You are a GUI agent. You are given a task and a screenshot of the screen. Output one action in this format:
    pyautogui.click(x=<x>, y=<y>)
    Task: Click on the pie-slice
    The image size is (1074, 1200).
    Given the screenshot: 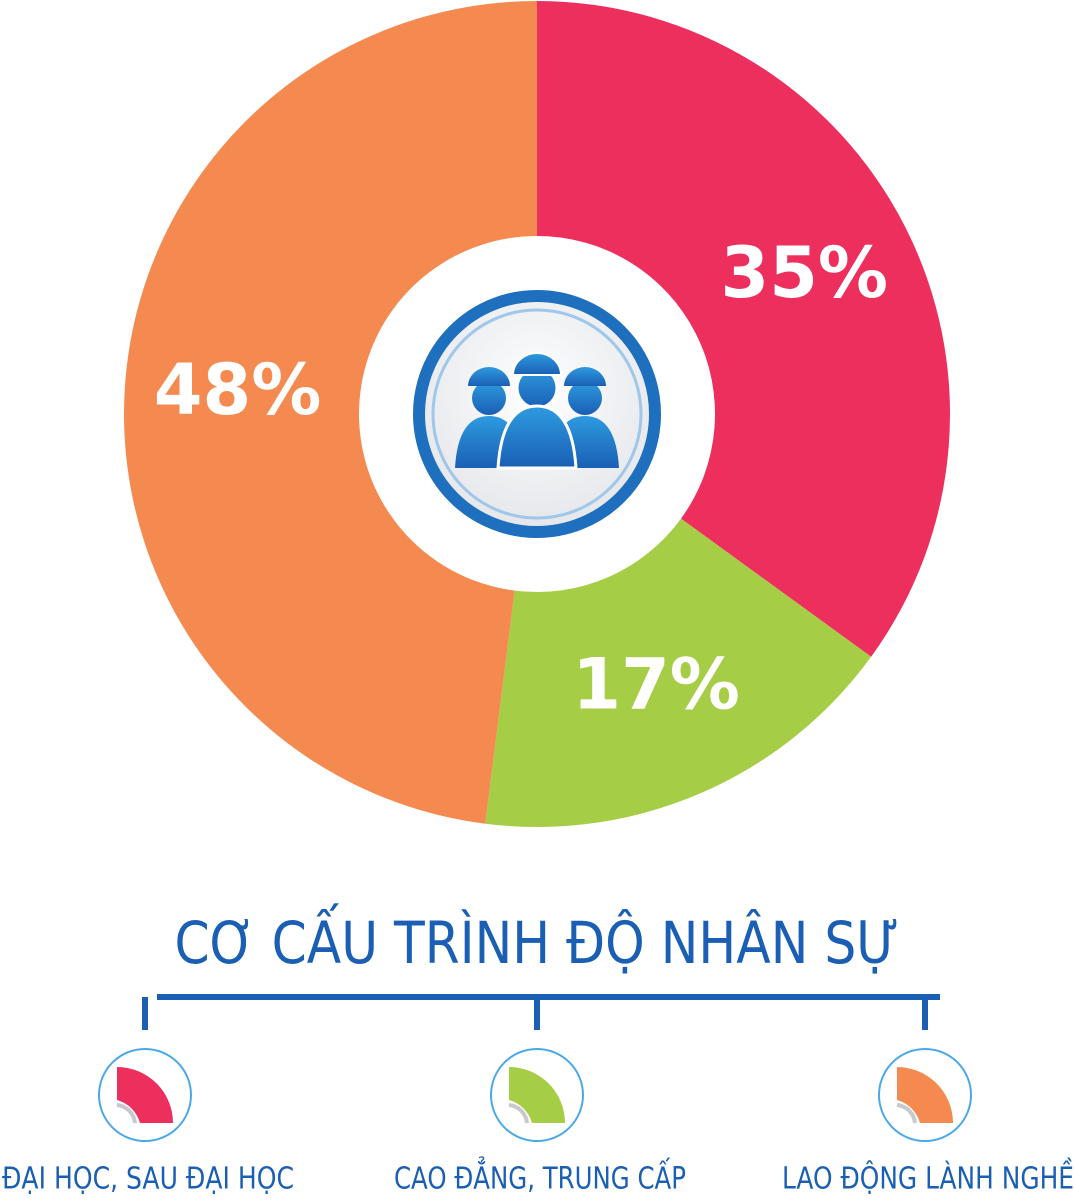 What is the action you would take?
    pyautogui.click(x=678, y=672)
    